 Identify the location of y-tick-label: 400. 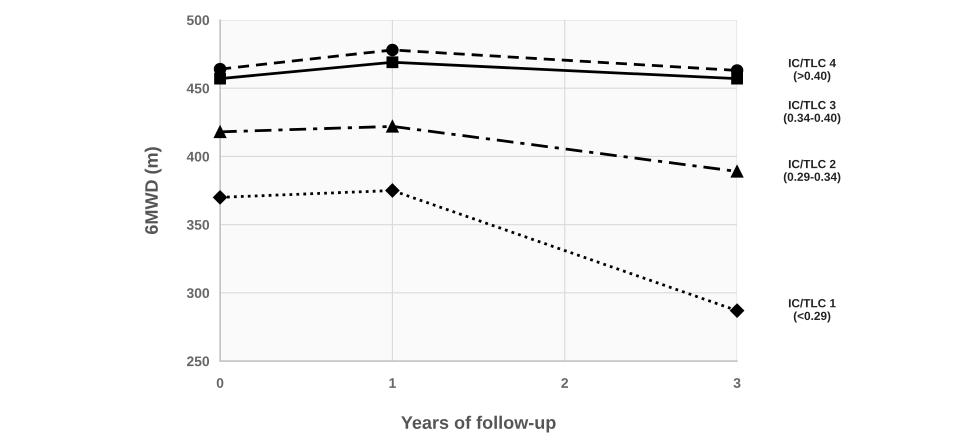
(198, 157).